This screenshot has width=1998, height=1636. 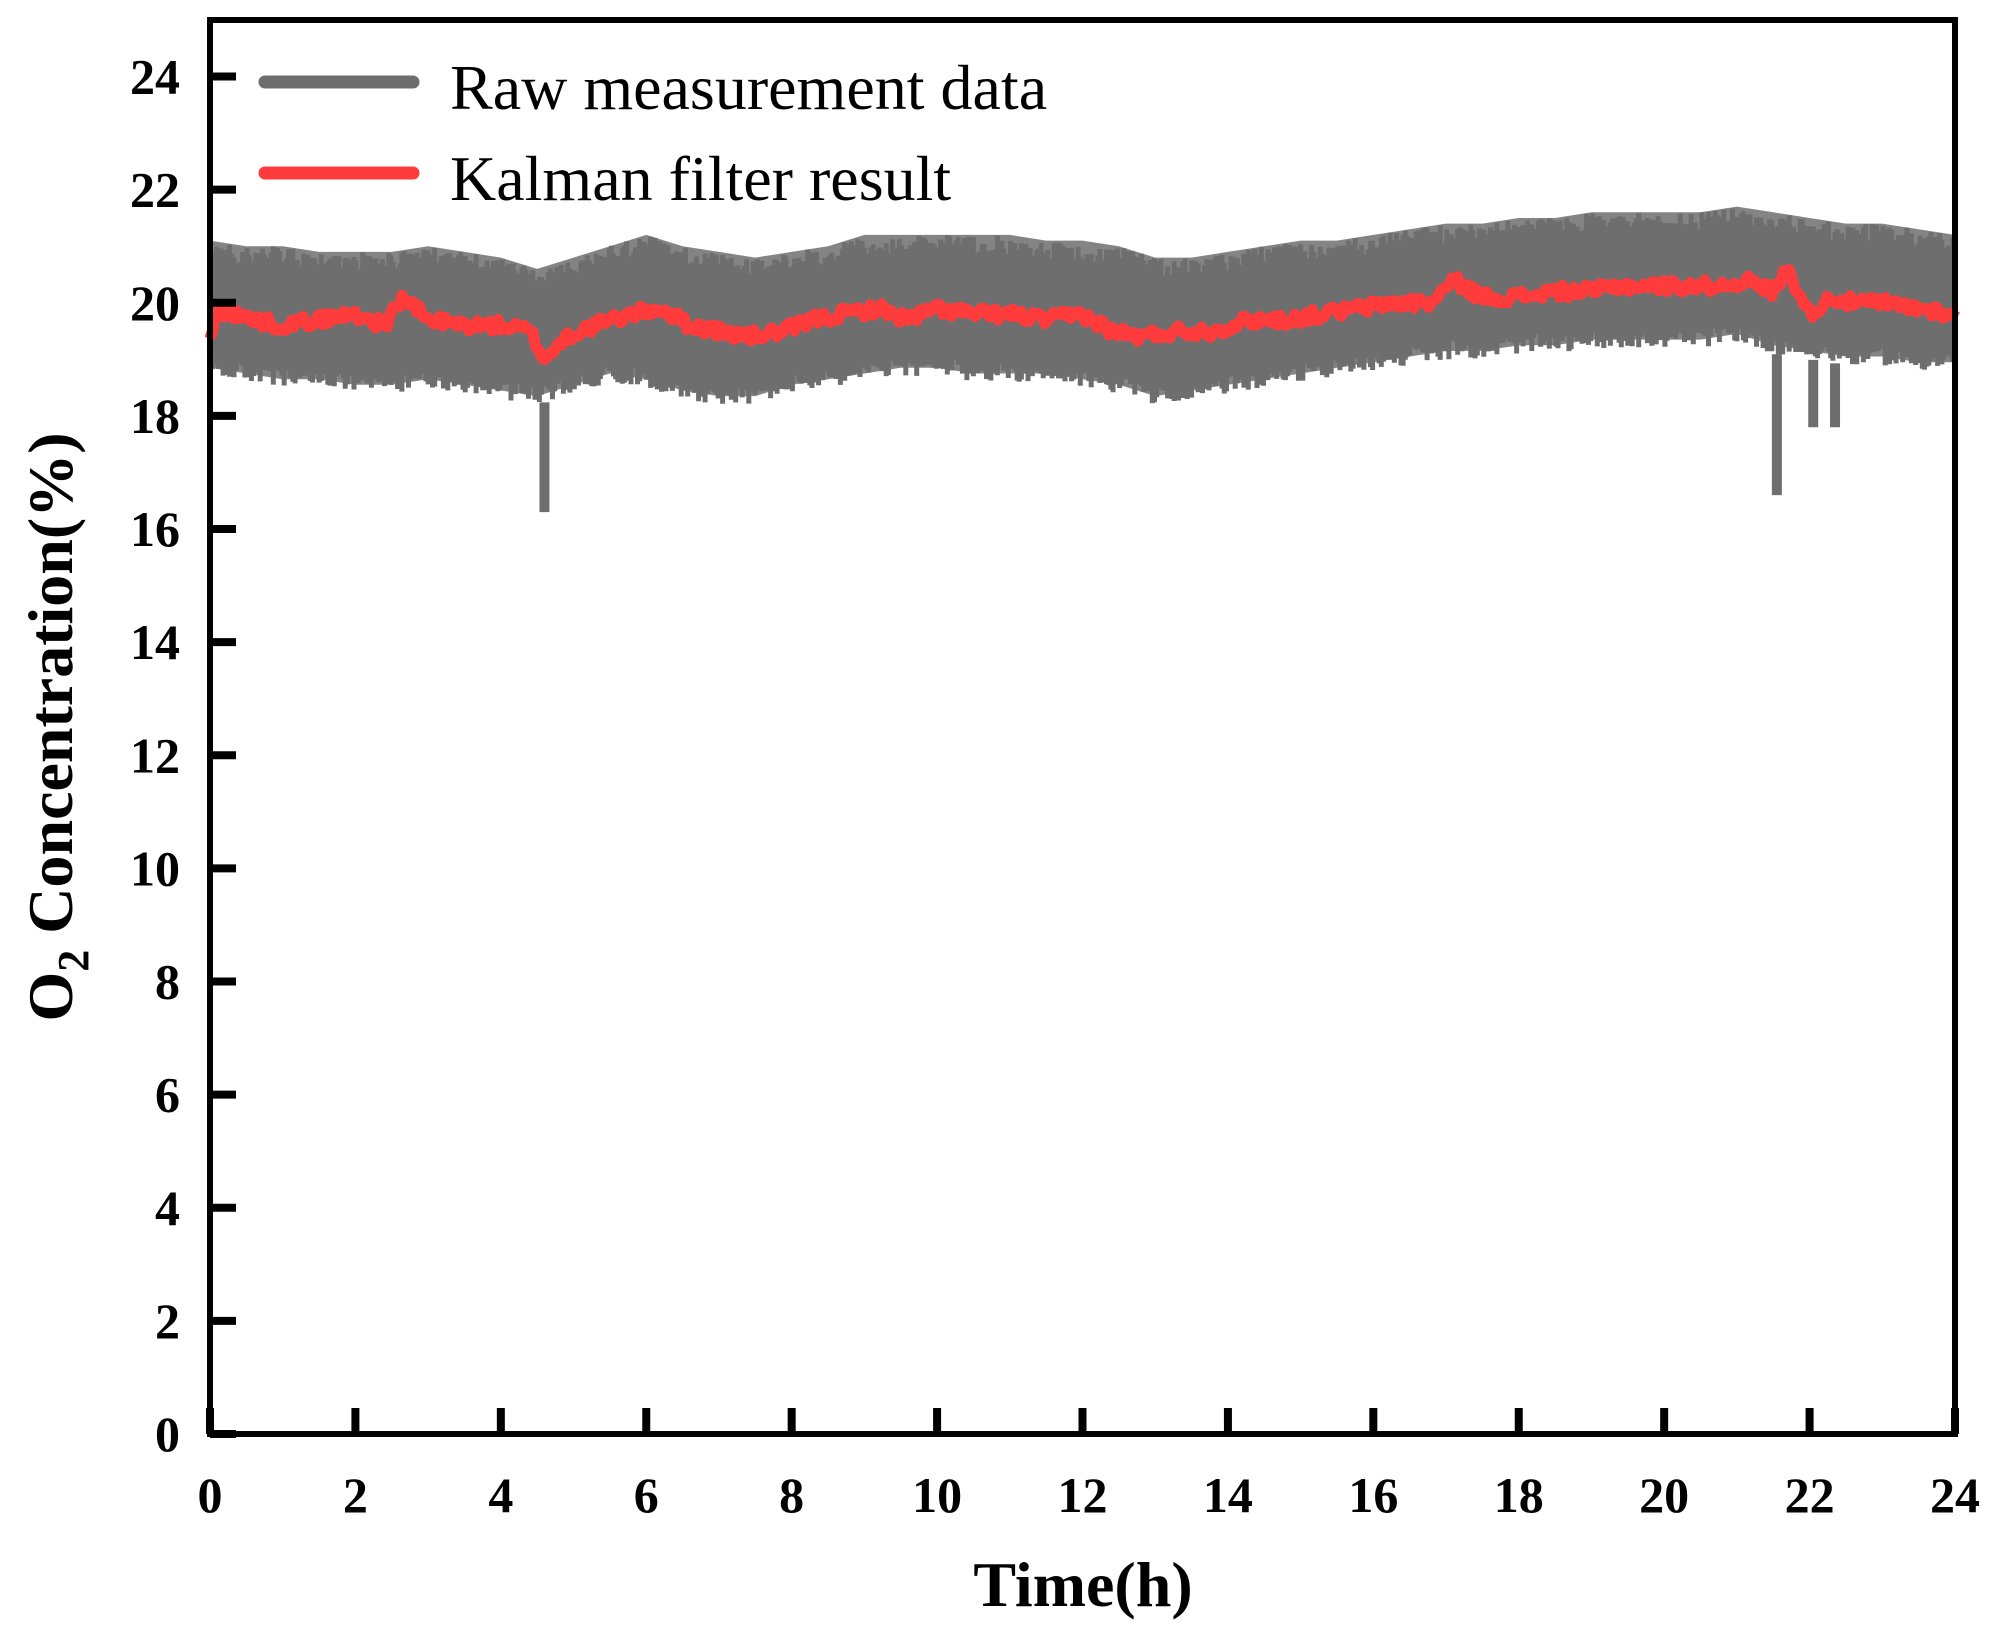 What do you see at coordinates (155, 529) in the screenshot?
I see `y-tick-label-16: 16` at bounding box center [155, 529].